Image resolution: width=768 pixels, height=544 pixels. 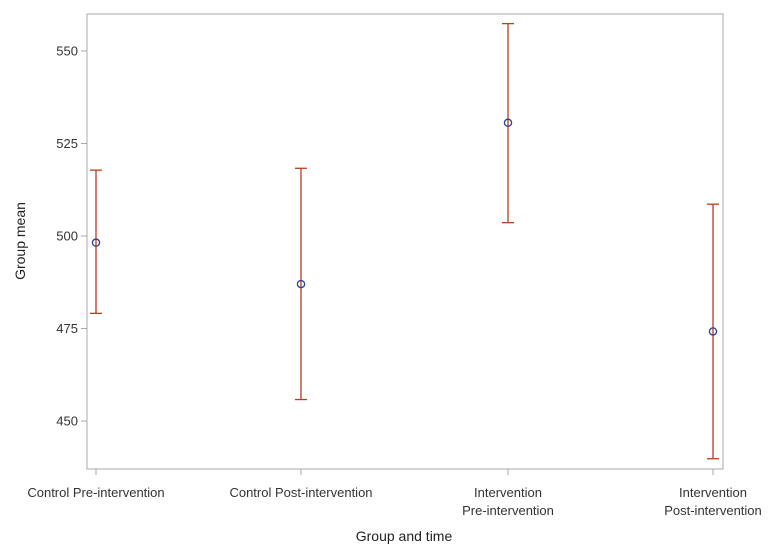 I want to click on y-tick-label: 500, so click(x=67, y=236).